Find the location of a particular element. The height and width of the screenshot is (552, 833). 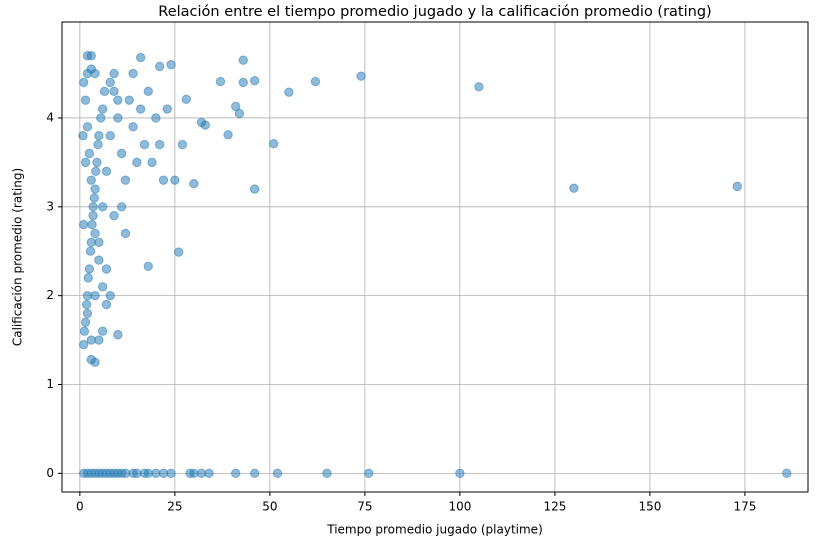

x-tick-label: 50 is located at coordinates (269, 507).